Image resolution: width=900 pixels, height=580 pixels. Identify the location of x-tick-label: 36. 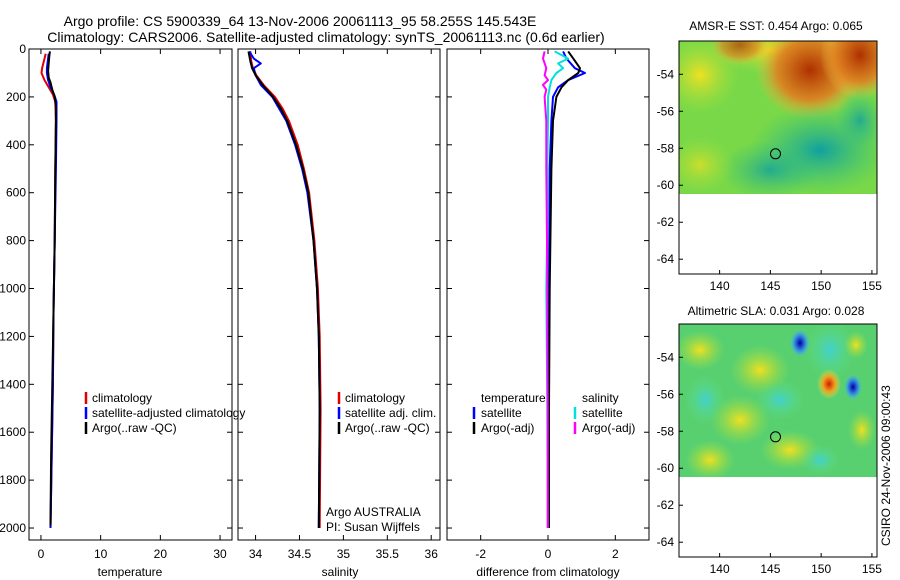
(432, 554).